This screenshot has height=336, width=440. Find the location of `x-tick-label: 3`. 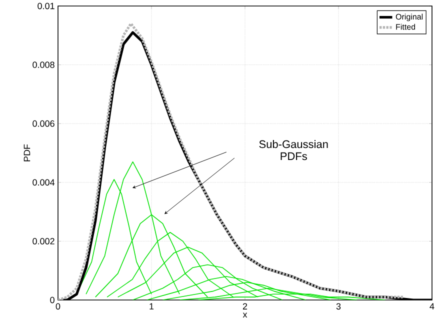

x-tick-label: 3 is located at coordinates (338, 306).